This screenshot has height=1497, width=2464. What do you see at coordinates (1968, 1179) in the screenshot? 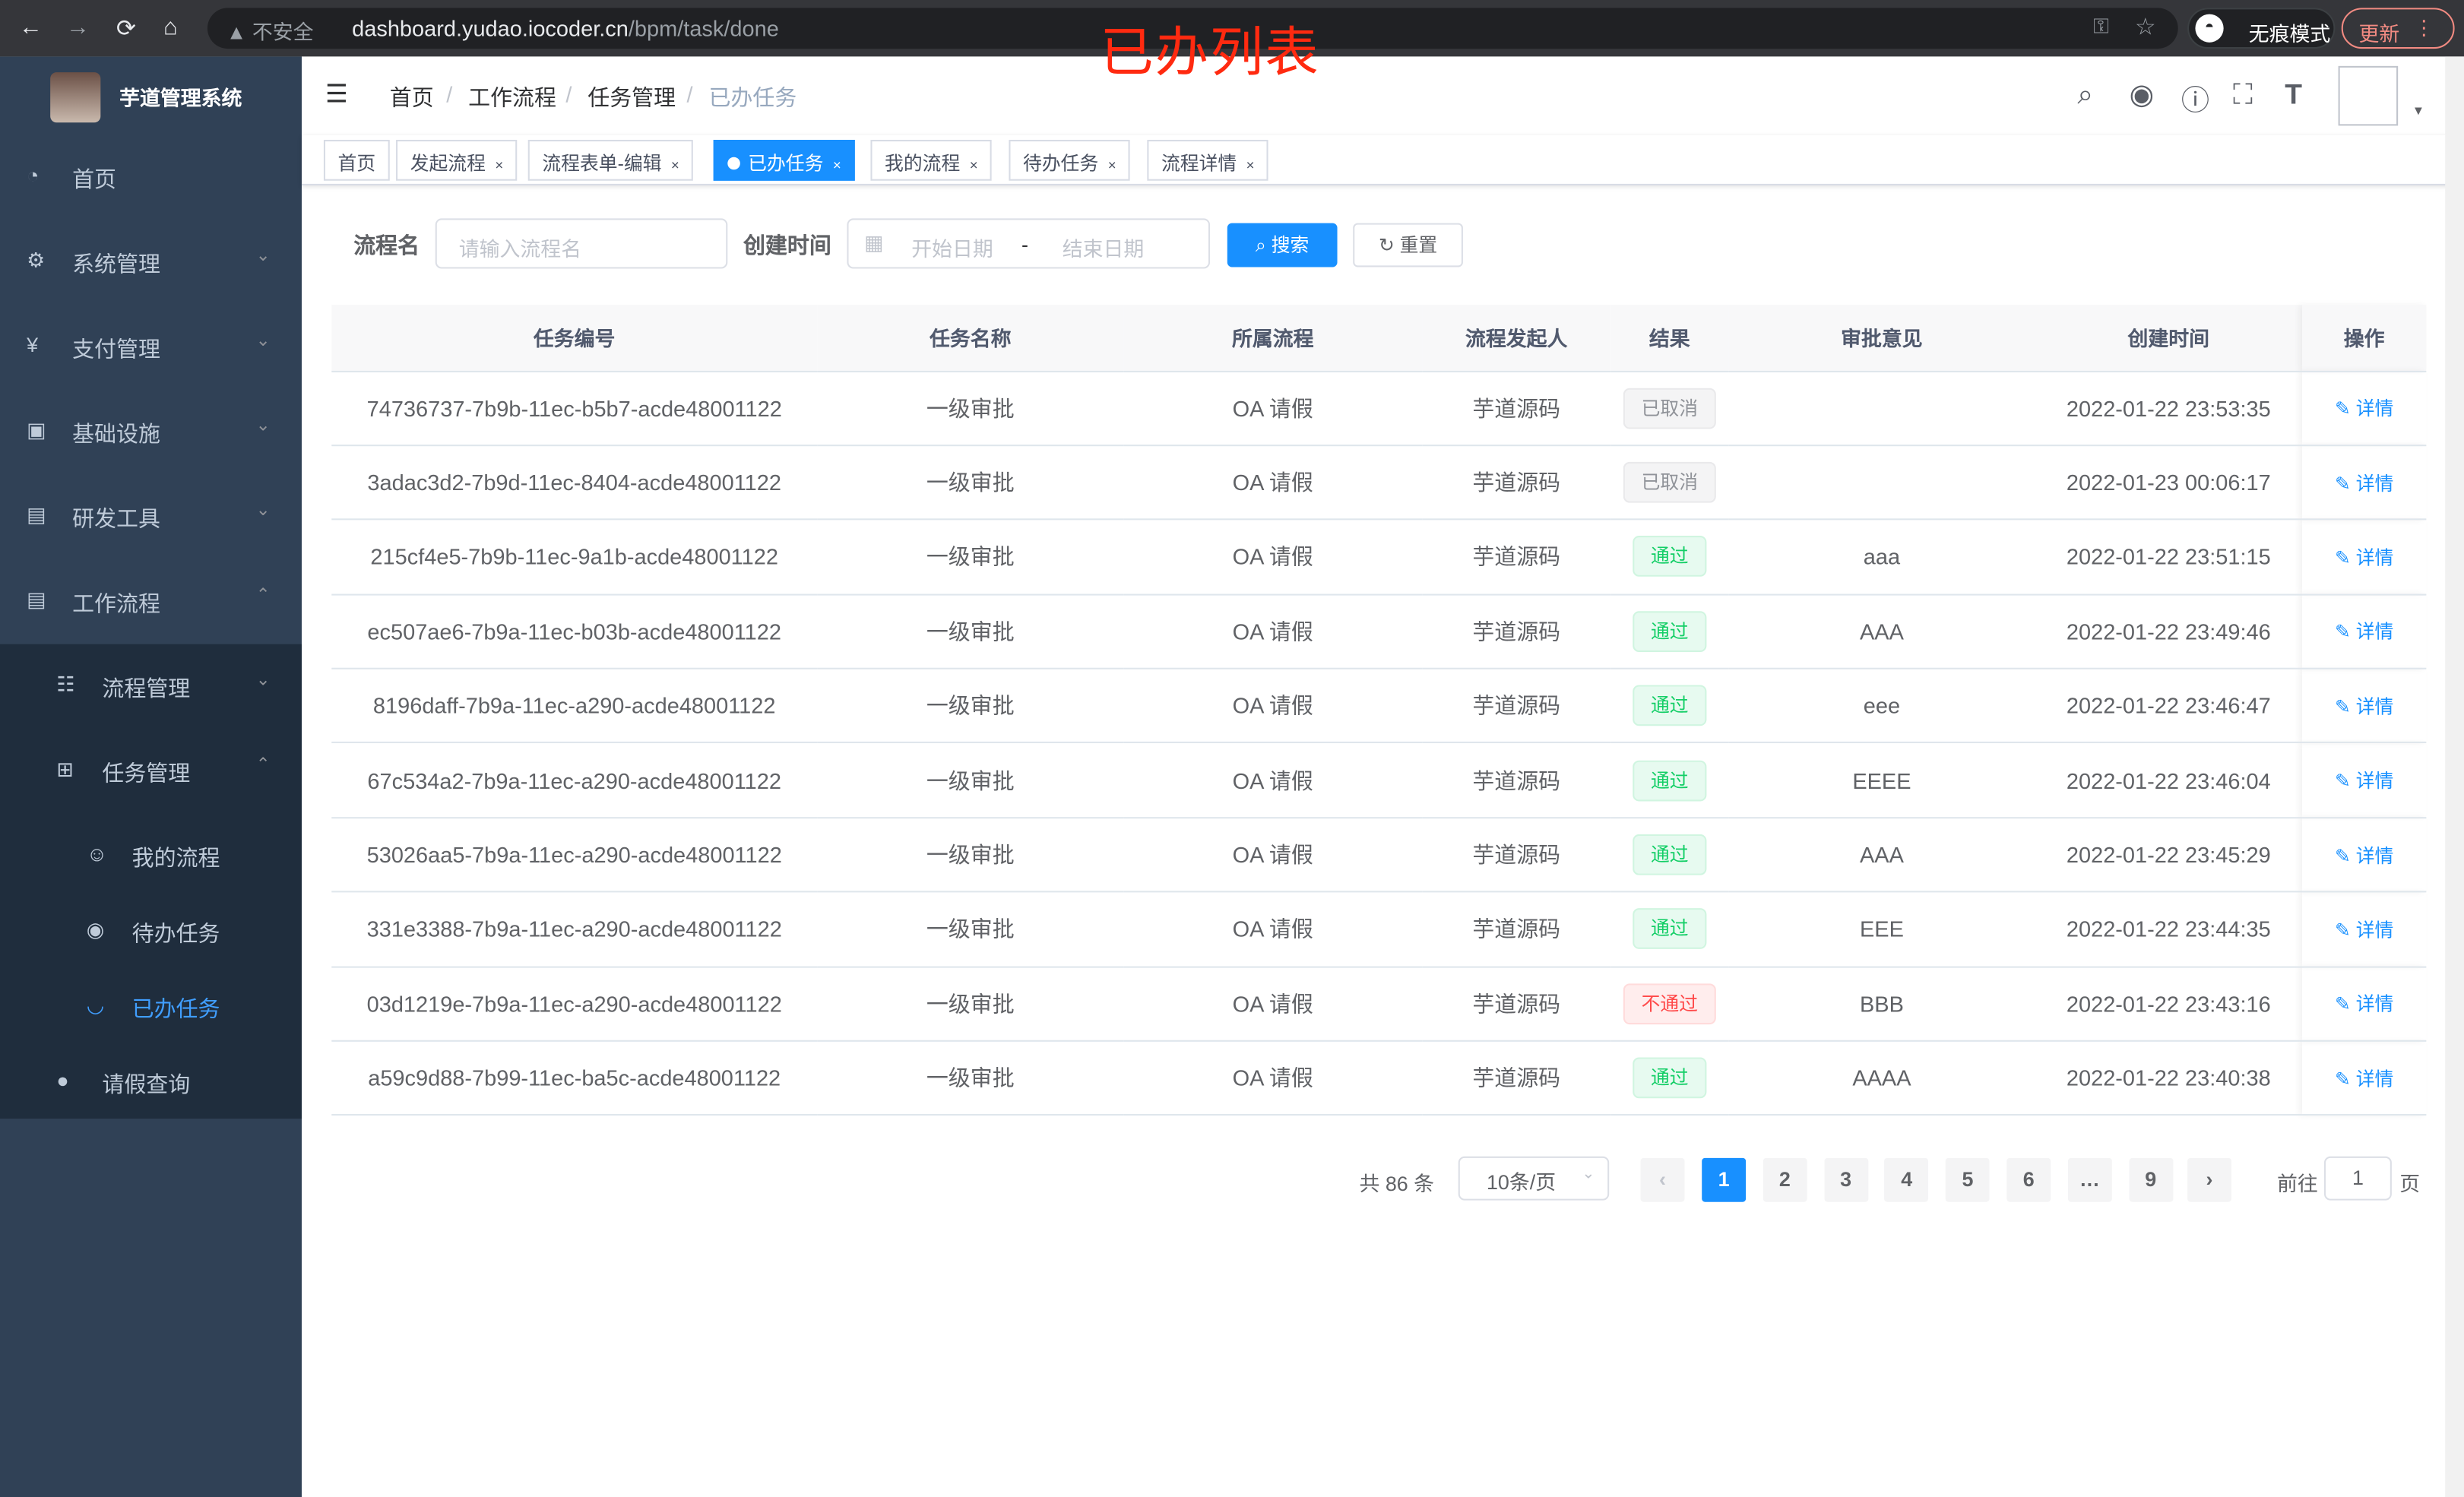
I see `page-button: 5` at bounding box center [1968, 1179].